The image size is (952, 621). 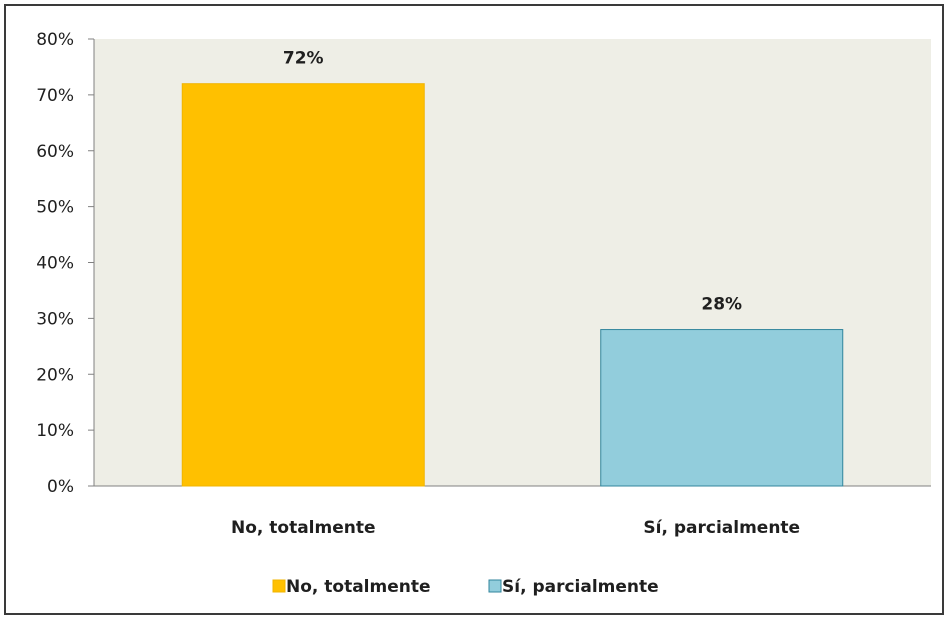 I want to click on y-tick-label: 30%, so click(x=55, y=319).